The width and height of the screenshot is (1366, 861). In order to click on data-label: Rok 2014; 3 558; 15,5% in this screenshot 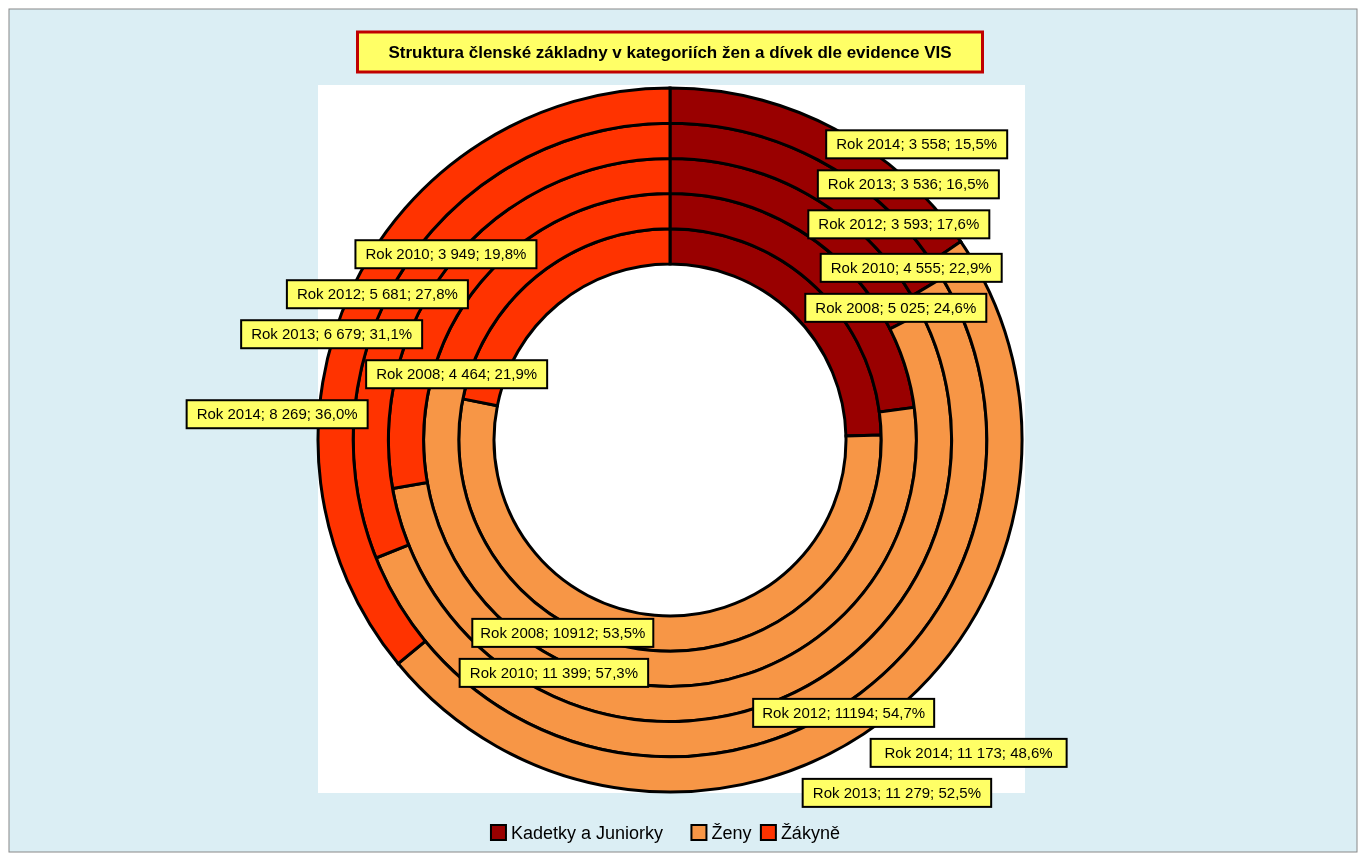, I will do `click(917, 144)`.